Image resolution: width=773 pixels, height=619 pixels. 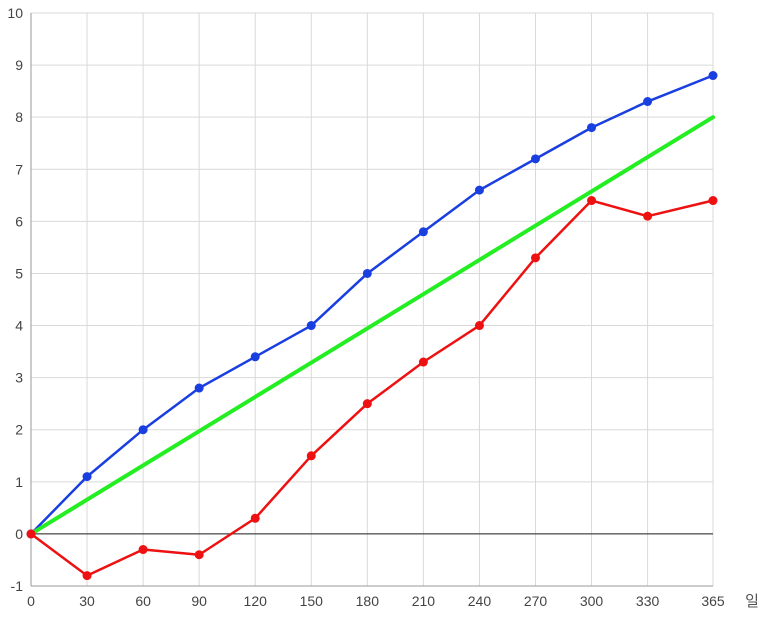 I want to click on x-tick-label: 120, so click(x=256, y=601).